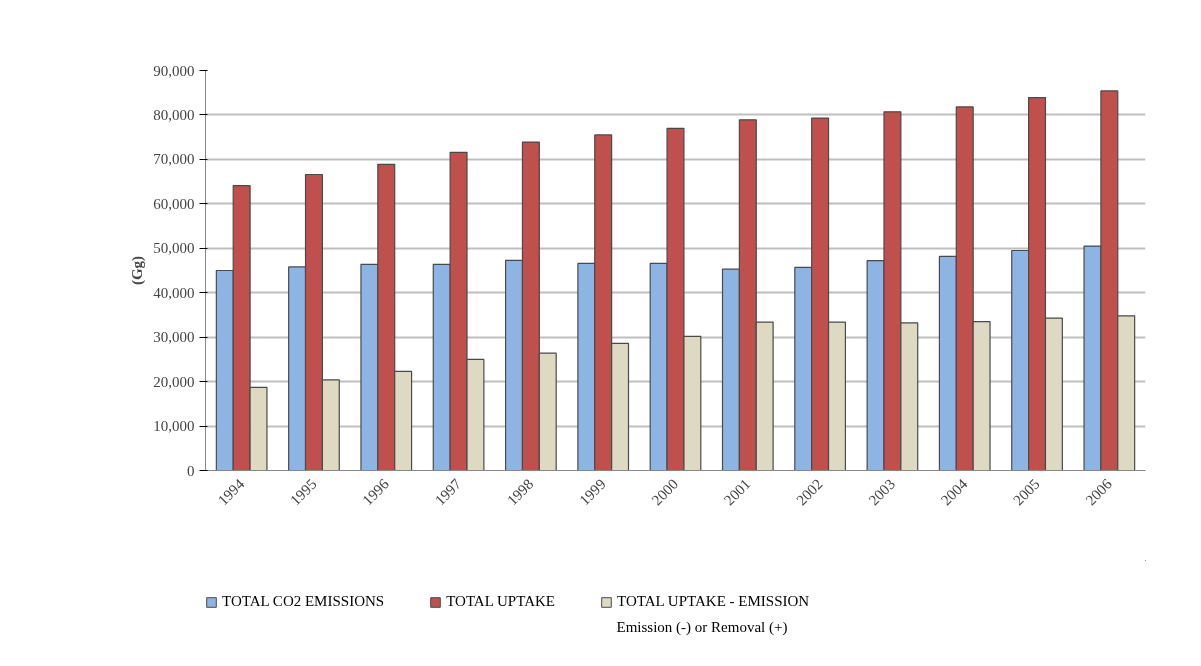  I want to click on legend-label: TOTAL UPTAKE - EMISSION, so click(713, 601).